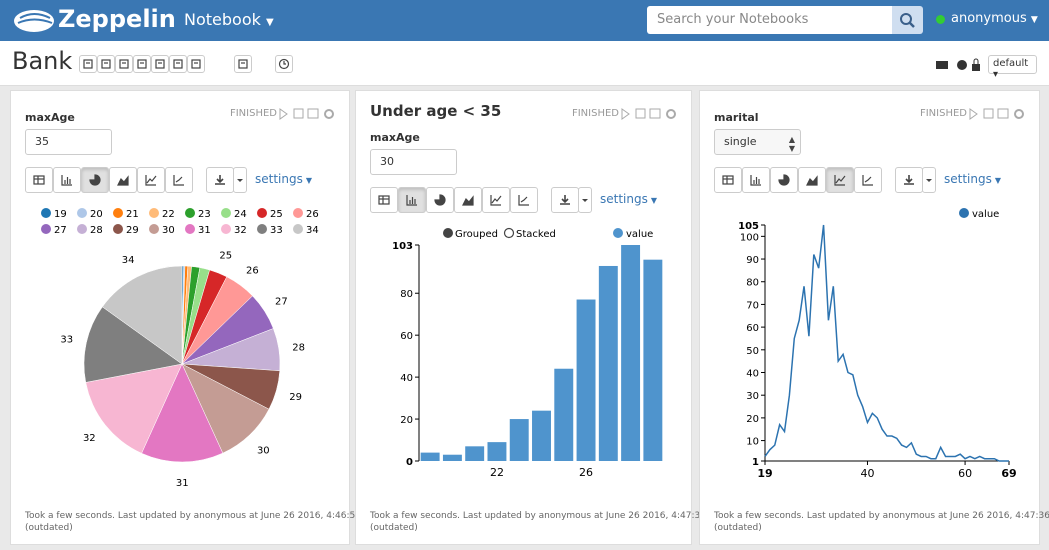  I want to click on search-button, so click(907, 20).